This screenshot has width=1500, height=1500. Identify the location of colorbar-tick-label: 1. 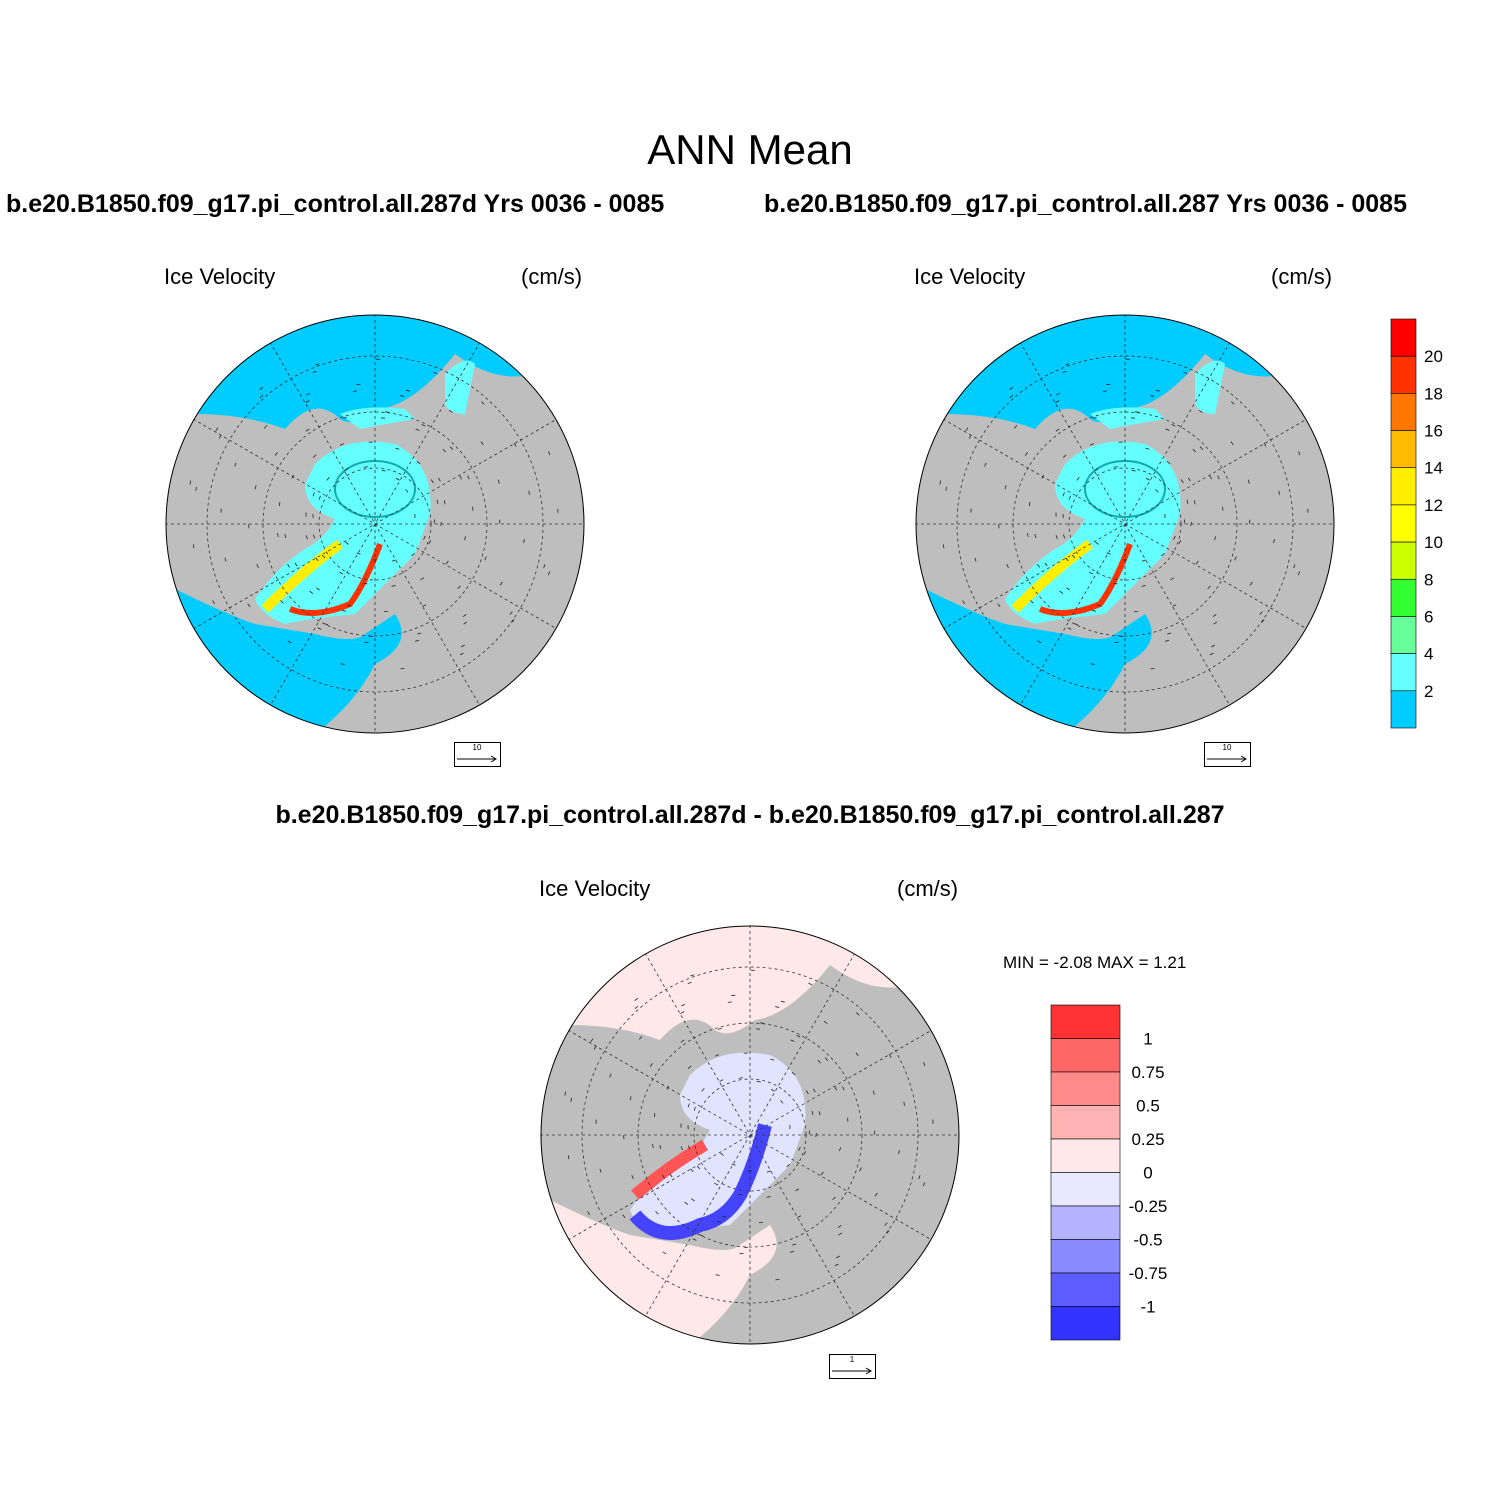
(1147, 1039).